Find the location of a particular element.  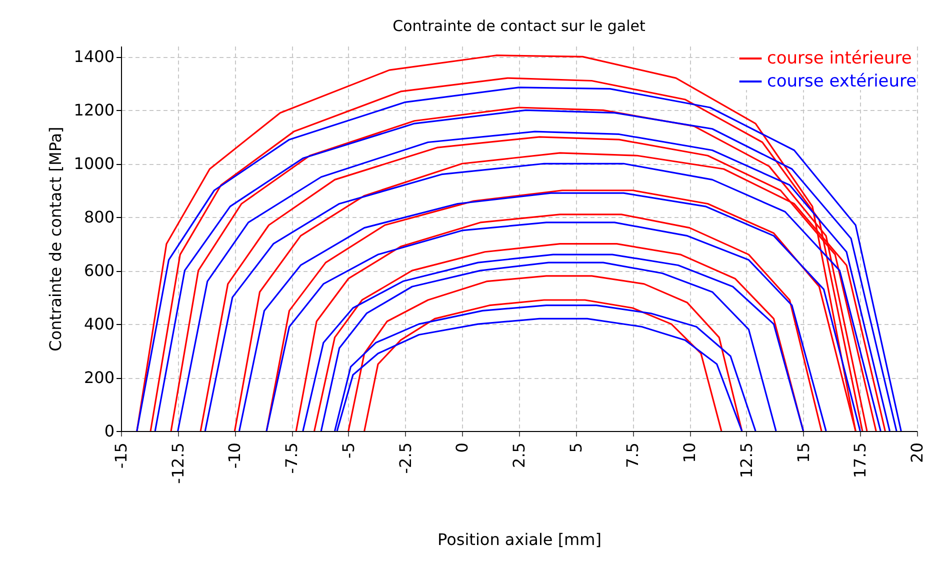

x-tick-label: 15 is located at coordinates (803, 452).